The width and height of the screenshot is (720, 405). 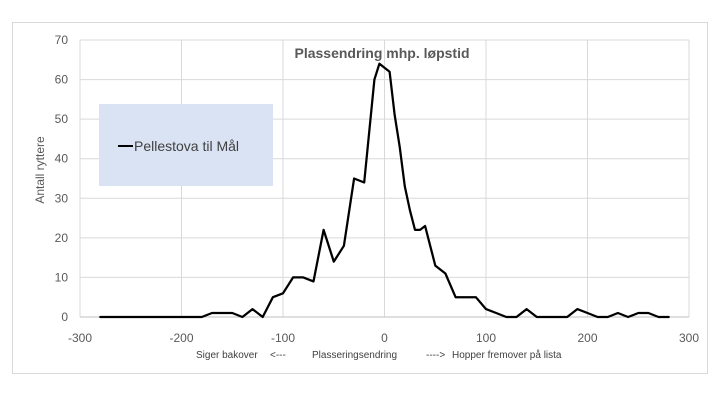 What do you see at coordinates (181, 338) in the screenshot?
I see `x-tick-label: -200` at bounding box center [181, 338].